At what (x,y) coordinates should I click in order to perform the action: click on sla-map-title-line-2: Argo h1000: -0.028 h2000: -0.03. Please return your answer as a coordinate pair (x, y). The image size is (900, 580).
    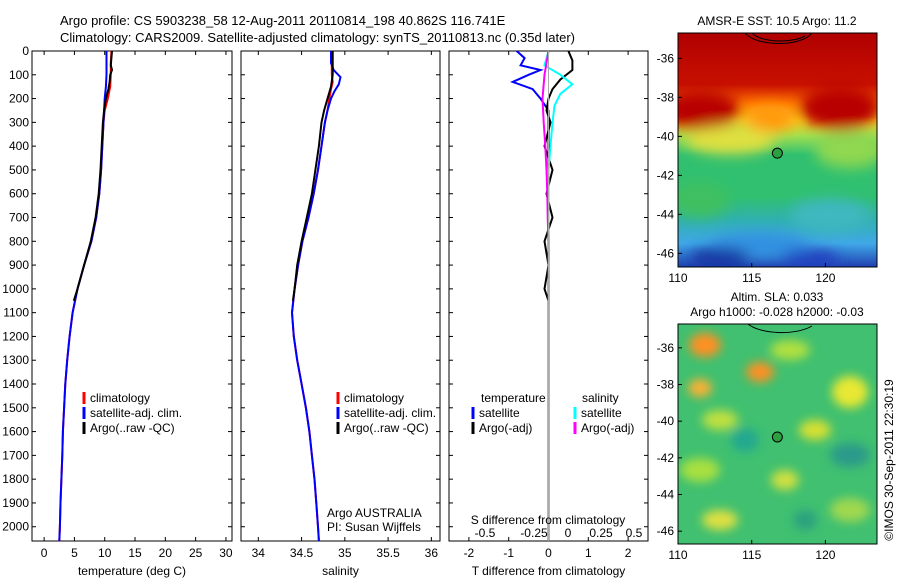
    Looking at the image, I should click on (777, 312).